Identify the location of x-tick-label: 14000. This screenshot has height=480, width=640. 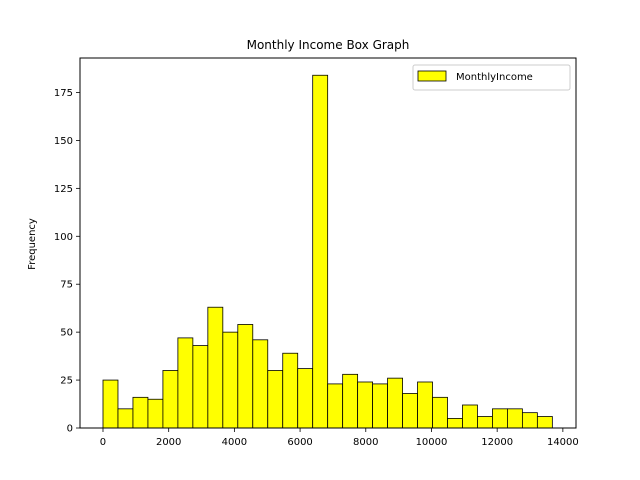
(563, 442).